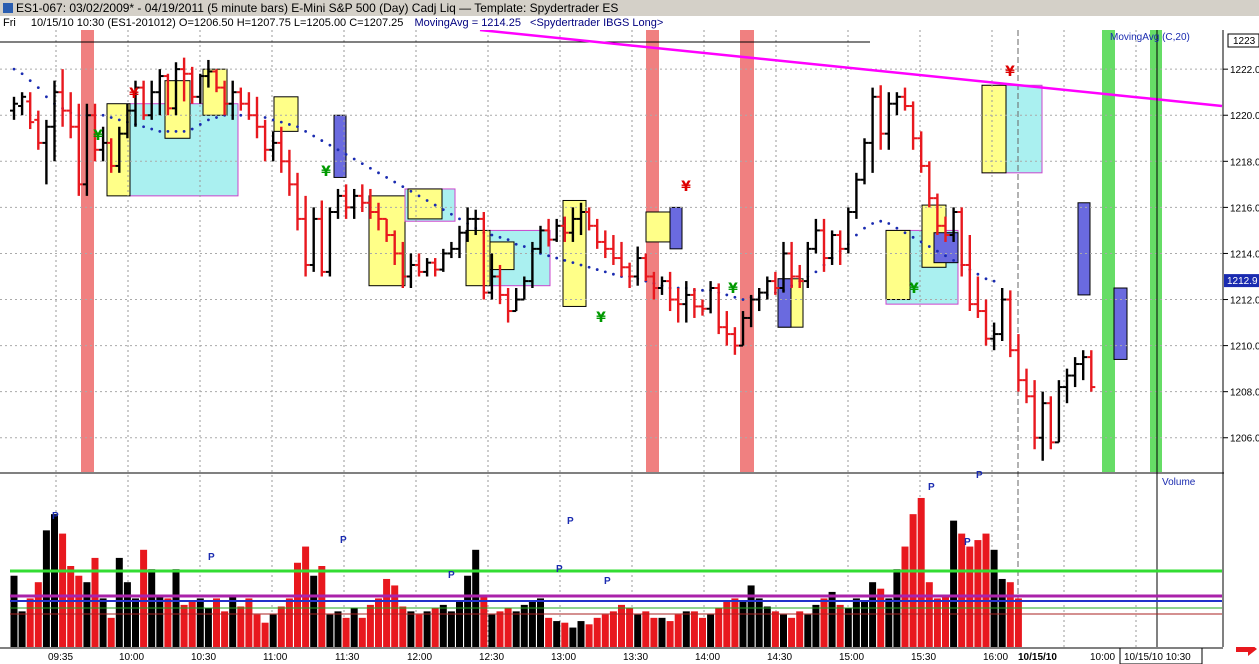  I want to click on volume-legend: Volume, so click(1179, 482).